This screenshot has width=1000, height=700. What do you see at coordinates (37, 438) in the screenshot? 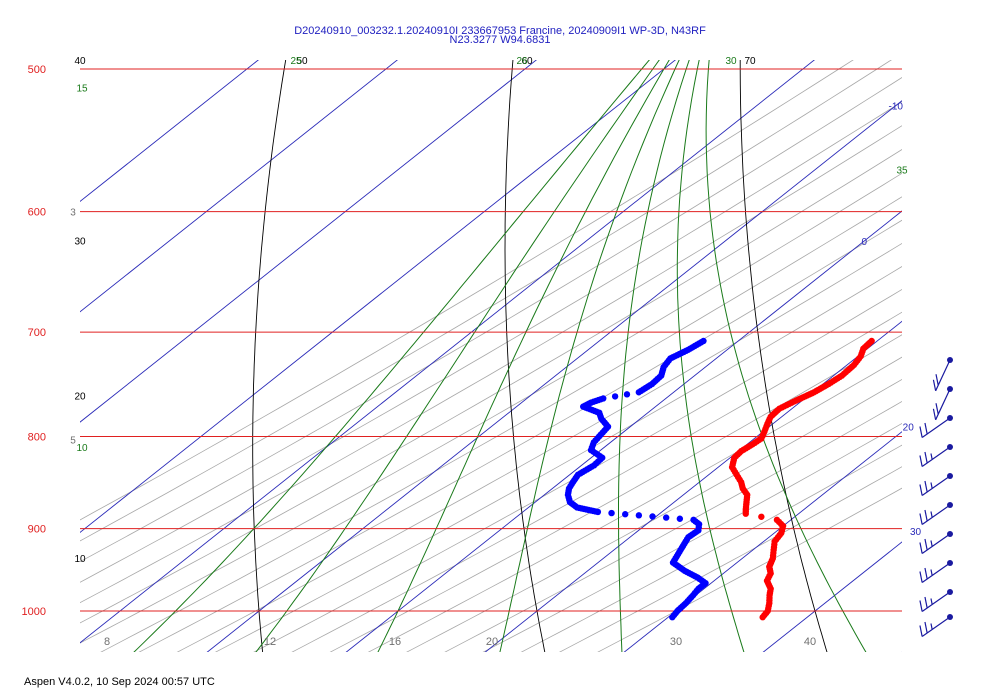
I see `pressure-tick-label: 800` at bounding box center [37, 438].